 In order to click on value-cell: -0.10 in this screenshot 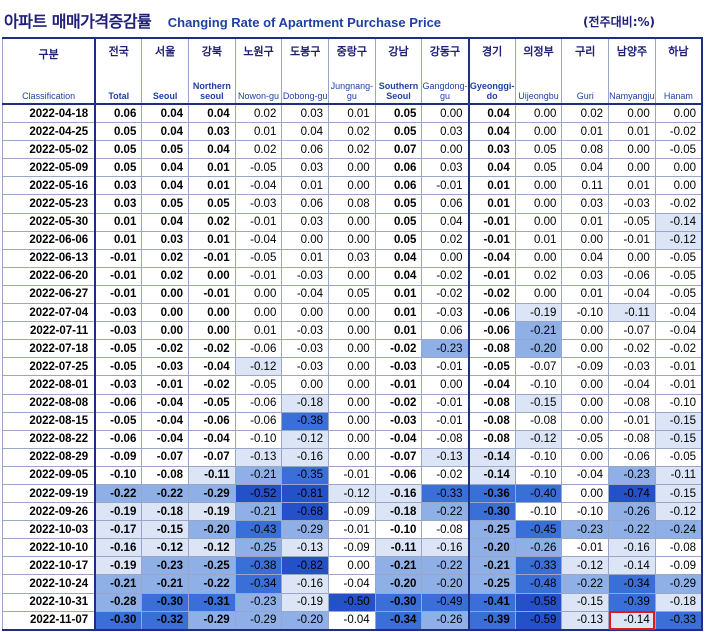, I will do `click(585, 313)`.